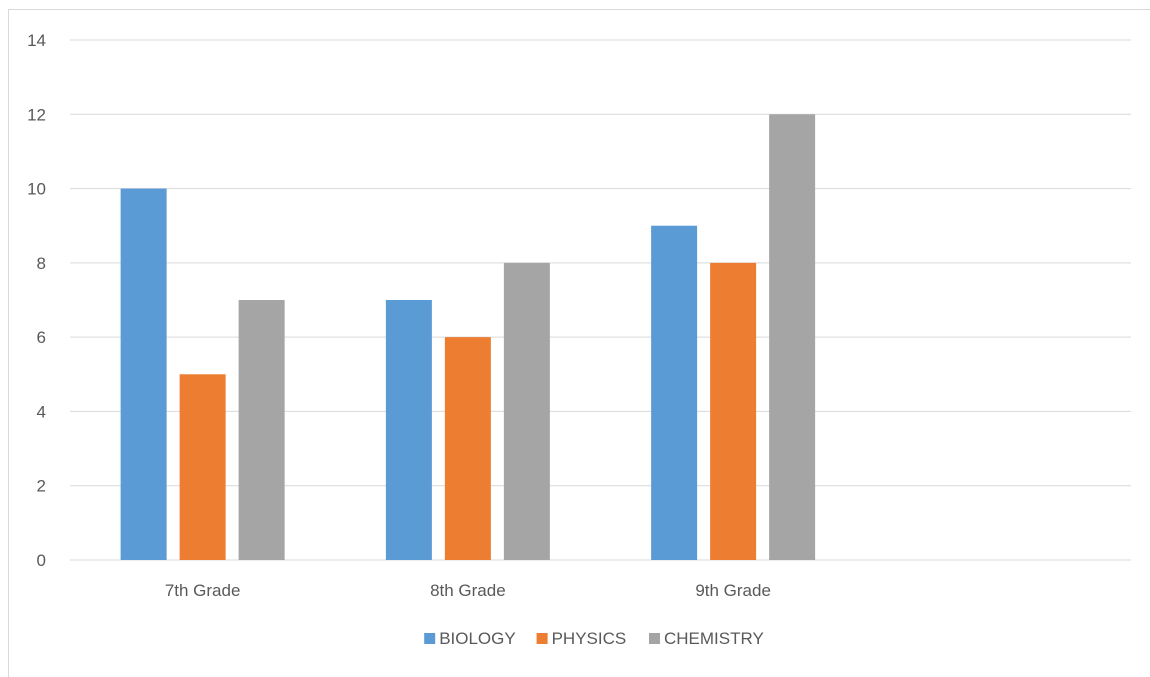 This screenshot has width=1150, height=677. Describe the element at coordinates (41, 263) in the screenshot. I see `y-tick-label: 8` at that location.